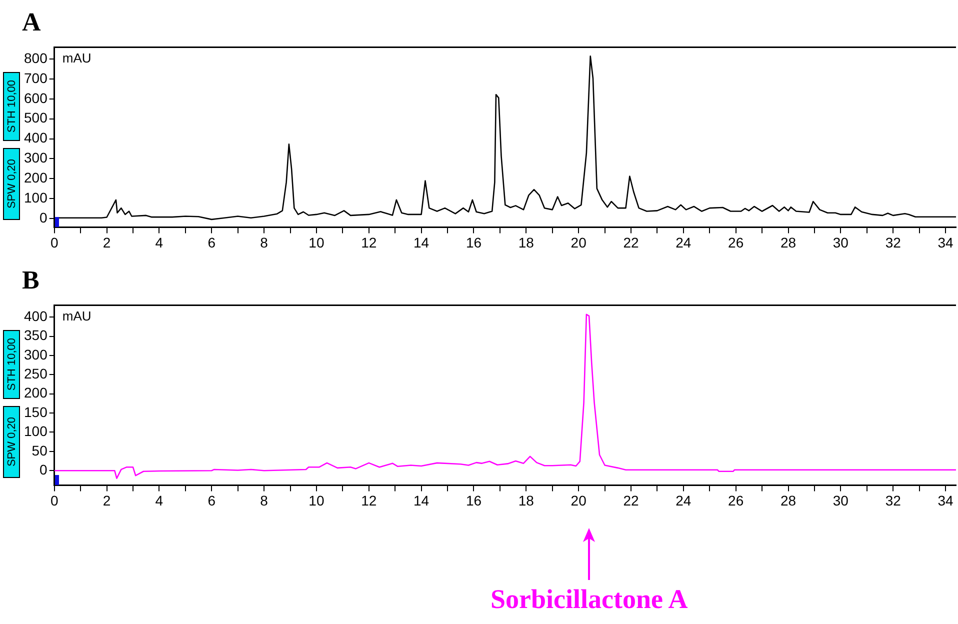 The width and height of the screenshot is (958, 624). Describe the element at coordinates (36, 335) in the screenshot. I see `y-tick-label: 350` at that location.